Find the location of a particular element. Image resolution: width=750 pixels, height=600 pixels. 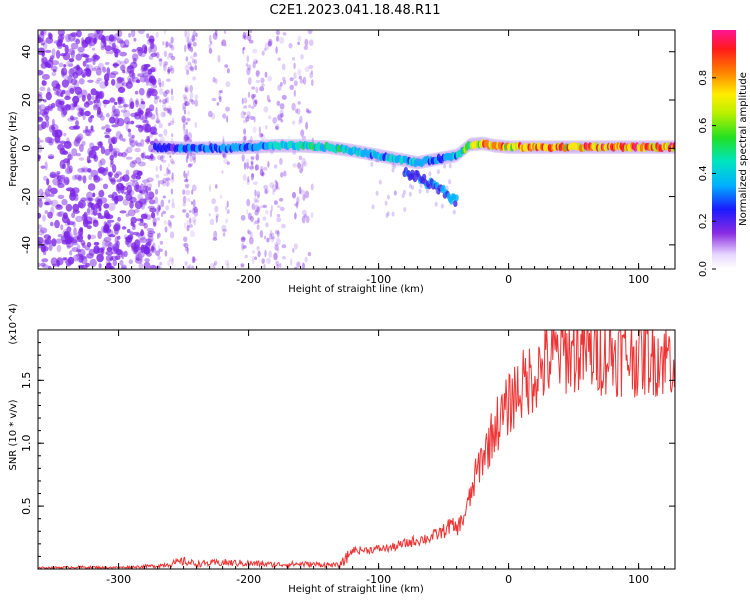

y-tick-label: -40 is located at coordinates (26, 245).